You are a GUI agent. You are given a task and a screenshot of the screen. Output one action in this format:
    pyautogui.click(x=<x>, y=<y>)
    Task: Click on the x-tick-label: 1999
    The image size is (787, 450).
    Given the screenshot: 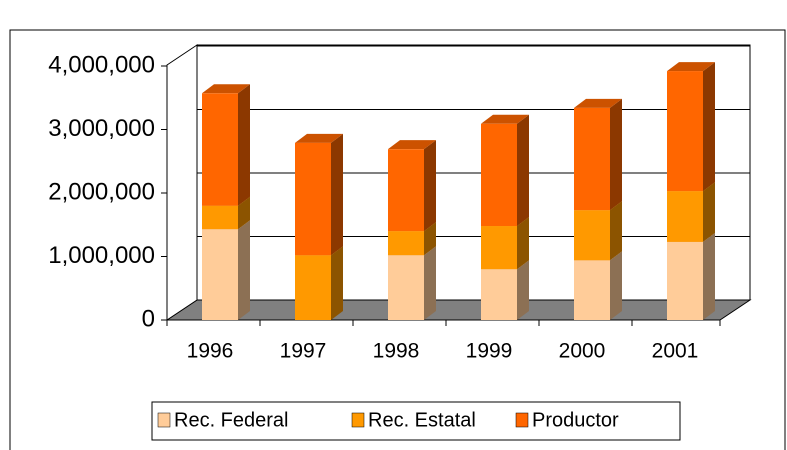 What is the action you would take?
    pyautogui.click(x=489, y=351)
    